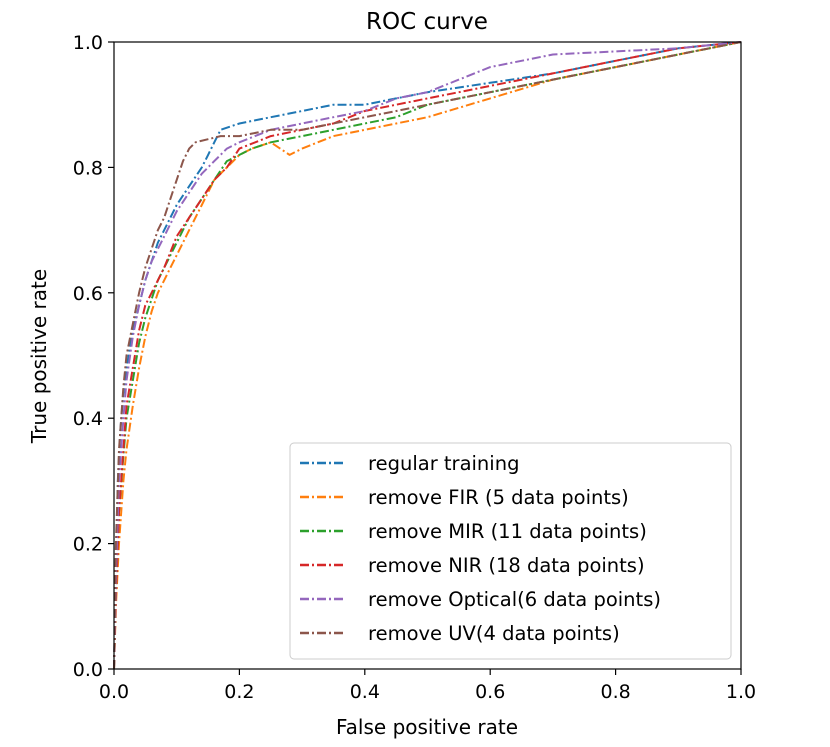 This screenshot has width=830, height=747. Describe the element at coordinates (88, 545) in the screenshot. I see `y-tick-label: 0.2` at that location.